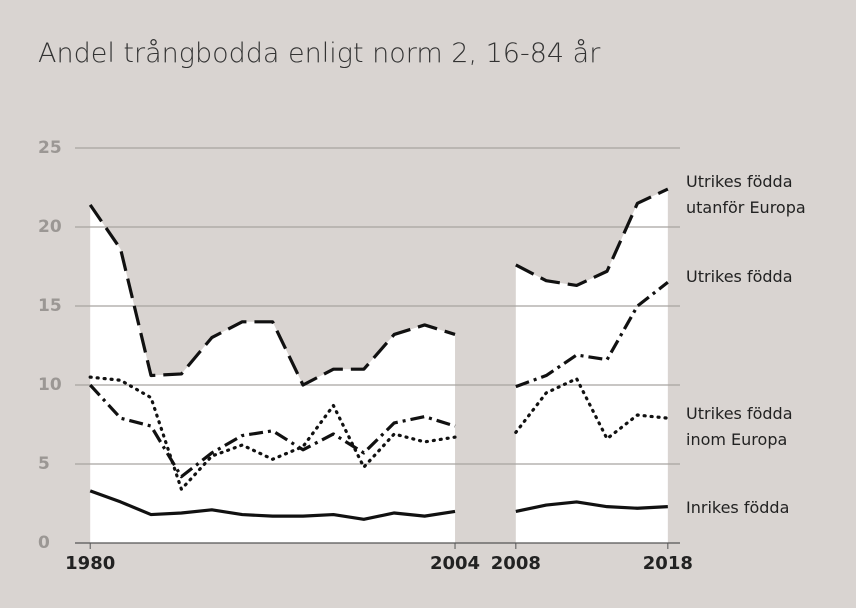 This screenshot has height=608, width=856. I want to click on y-tick-label: 20, so click(50, 227).